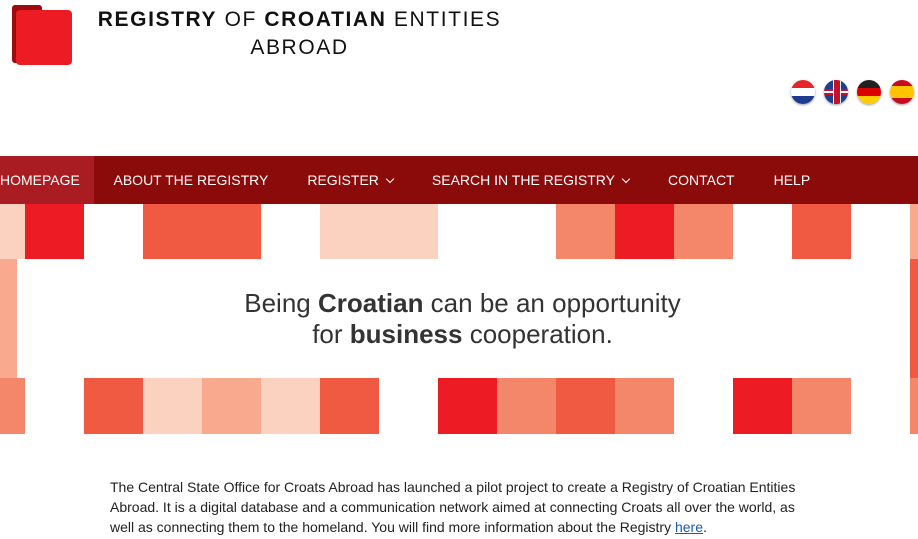 This screenshot has height=539, width=918. Describe the element at coordinates (241, 19) in the screenshot. I see `title-part: OF` at that location.